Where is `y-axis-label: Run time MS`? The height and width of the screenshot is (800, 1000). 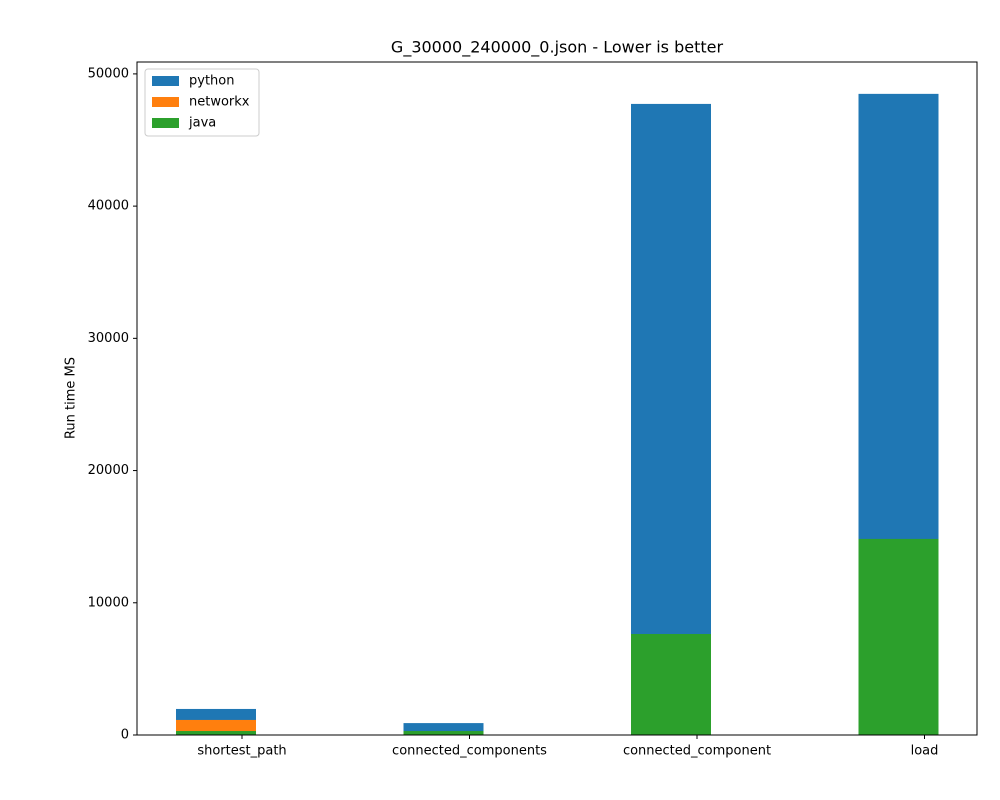 y-axis-label: Run time MS is located at coordinates (71, 398).